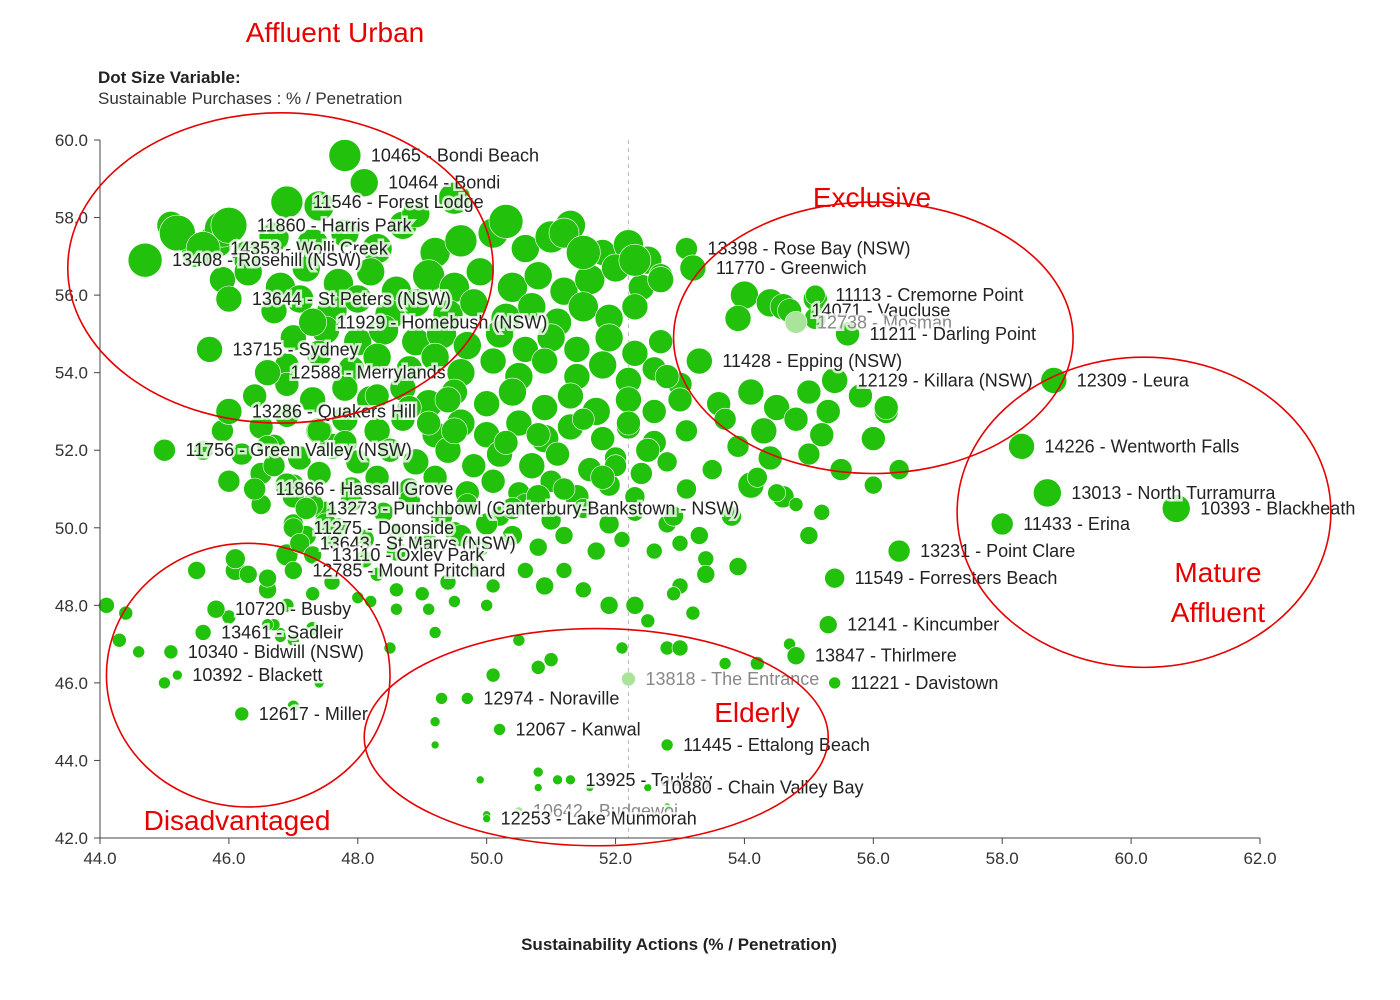 This screenshot has height=1000, width=1400. I want to click on y-tick-label: 52.0, so click(71, 450).